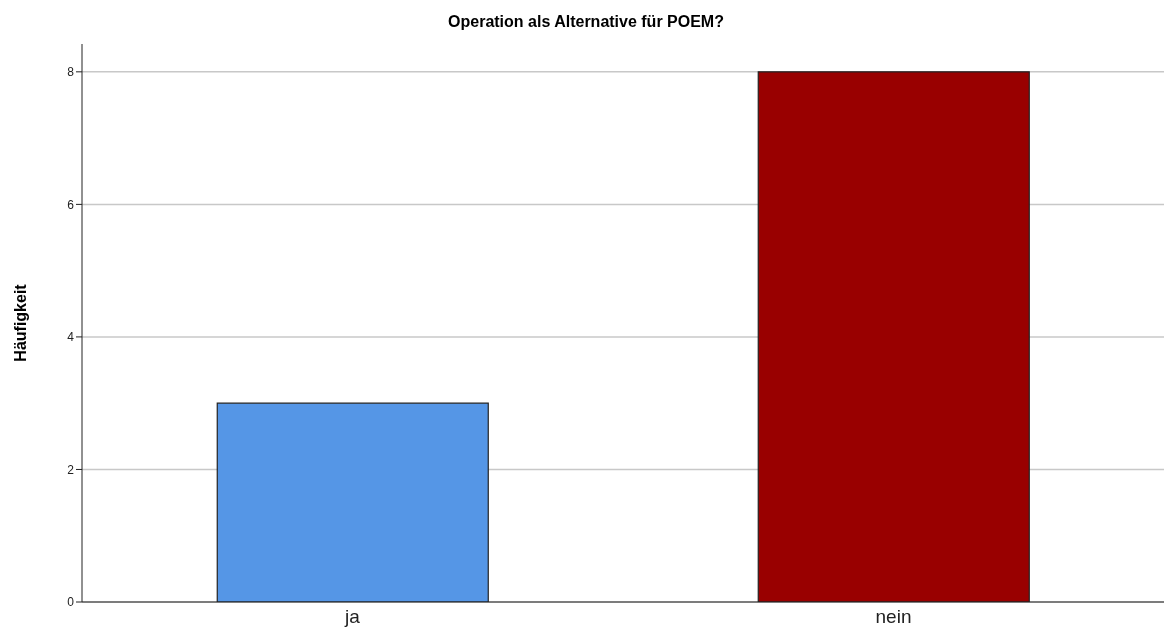 This screenshot has width=1172, height=639. Describe the element at coordinates (20, 322) in the screenshot. I see `y-axis-title: Häufigkeit` at that location.